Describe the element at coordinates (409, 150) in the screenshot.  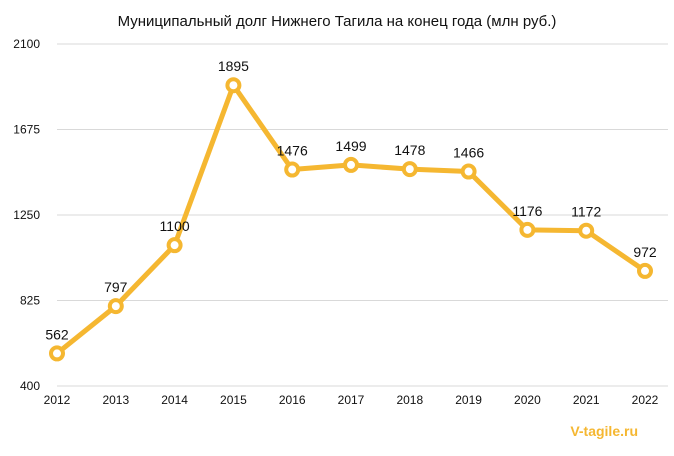
I see `data-label: 1478` at that location.